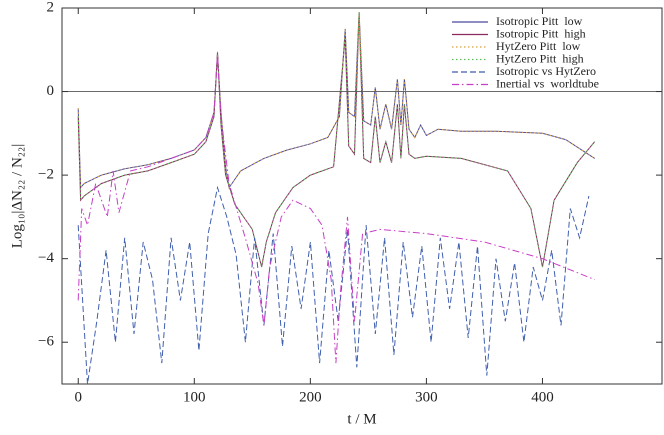 This screenshot has height=435, width=664. Describe the element at coordinates (17, 196) in the screenshot. I see `y-axis-label: Log₁₀|ΔN₂₂ / N₂₂|` at that location.